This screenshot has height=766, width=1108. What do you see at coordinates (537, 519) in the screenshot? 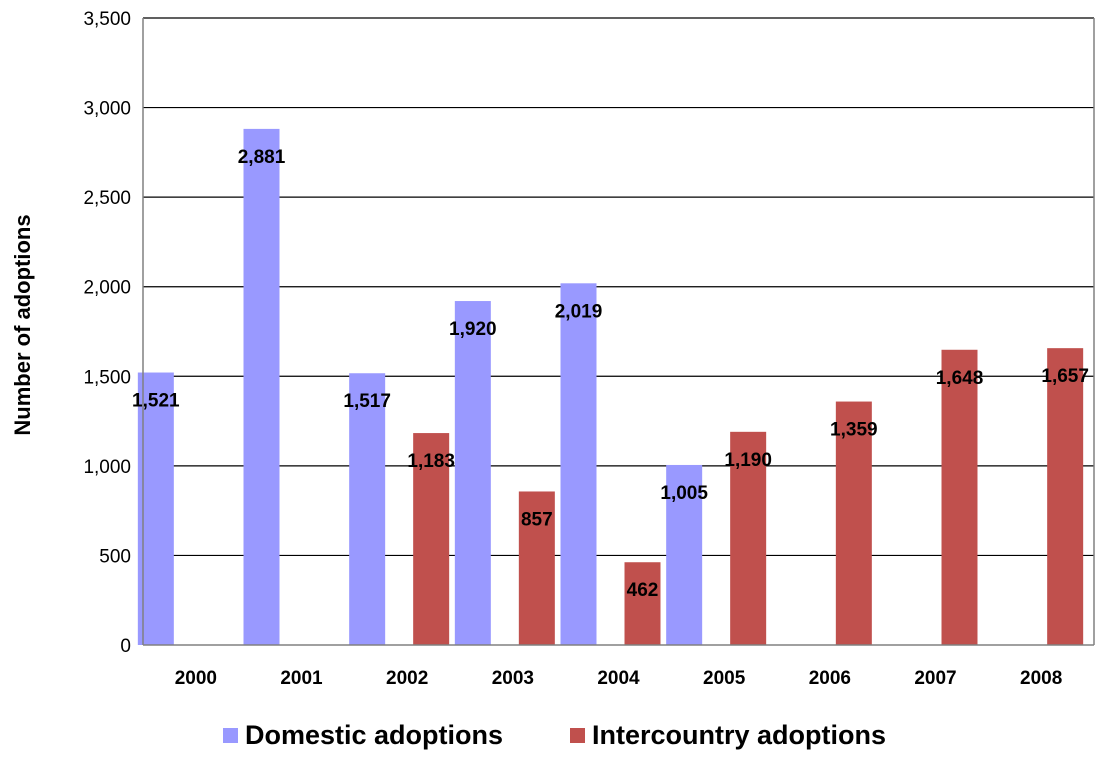
I see `intercountry-data-label: 857` at bounding box center [537, 519].